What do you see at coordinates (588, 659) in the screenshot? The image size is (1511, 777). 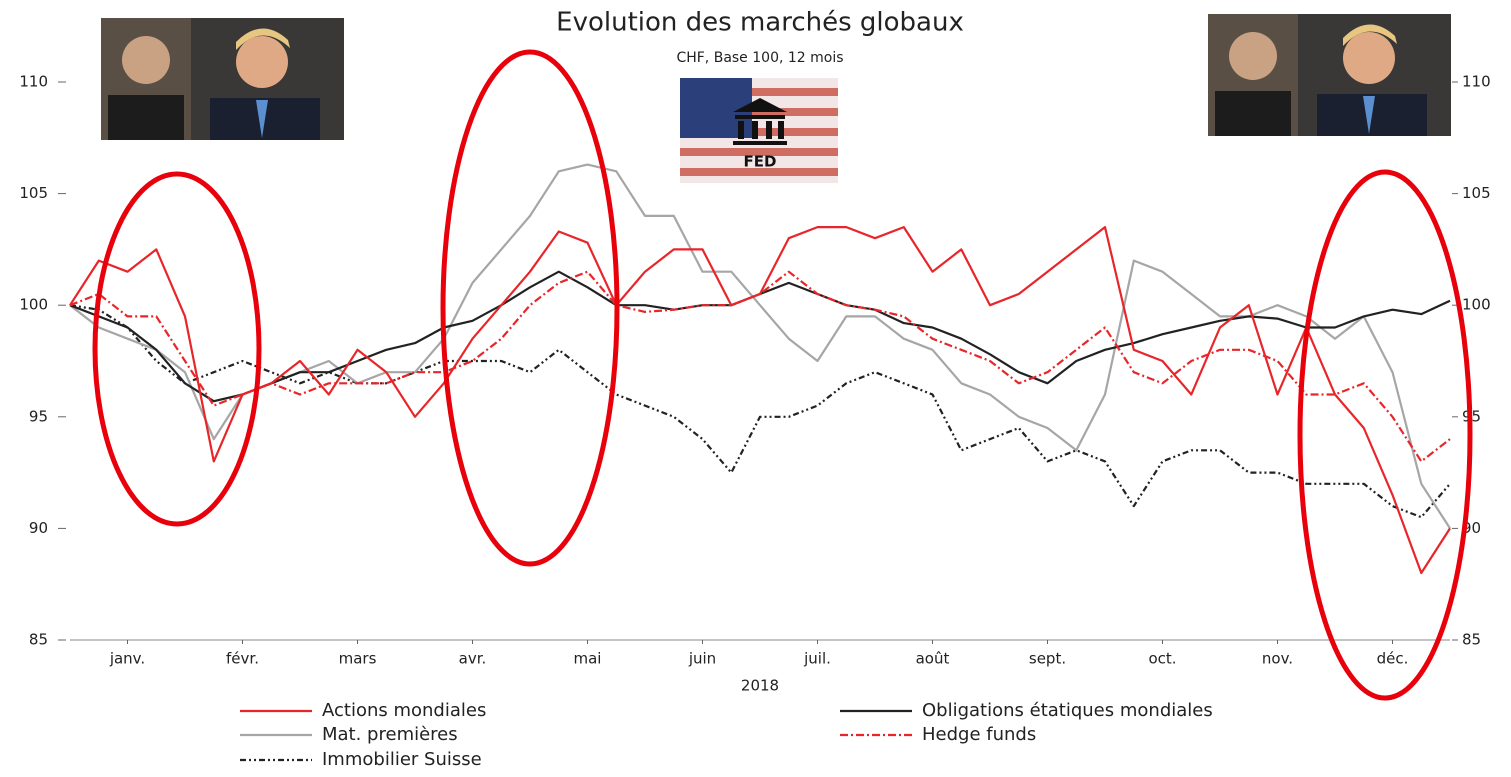 I see `x-tick-label: mai` at bounding box center [588, 659].